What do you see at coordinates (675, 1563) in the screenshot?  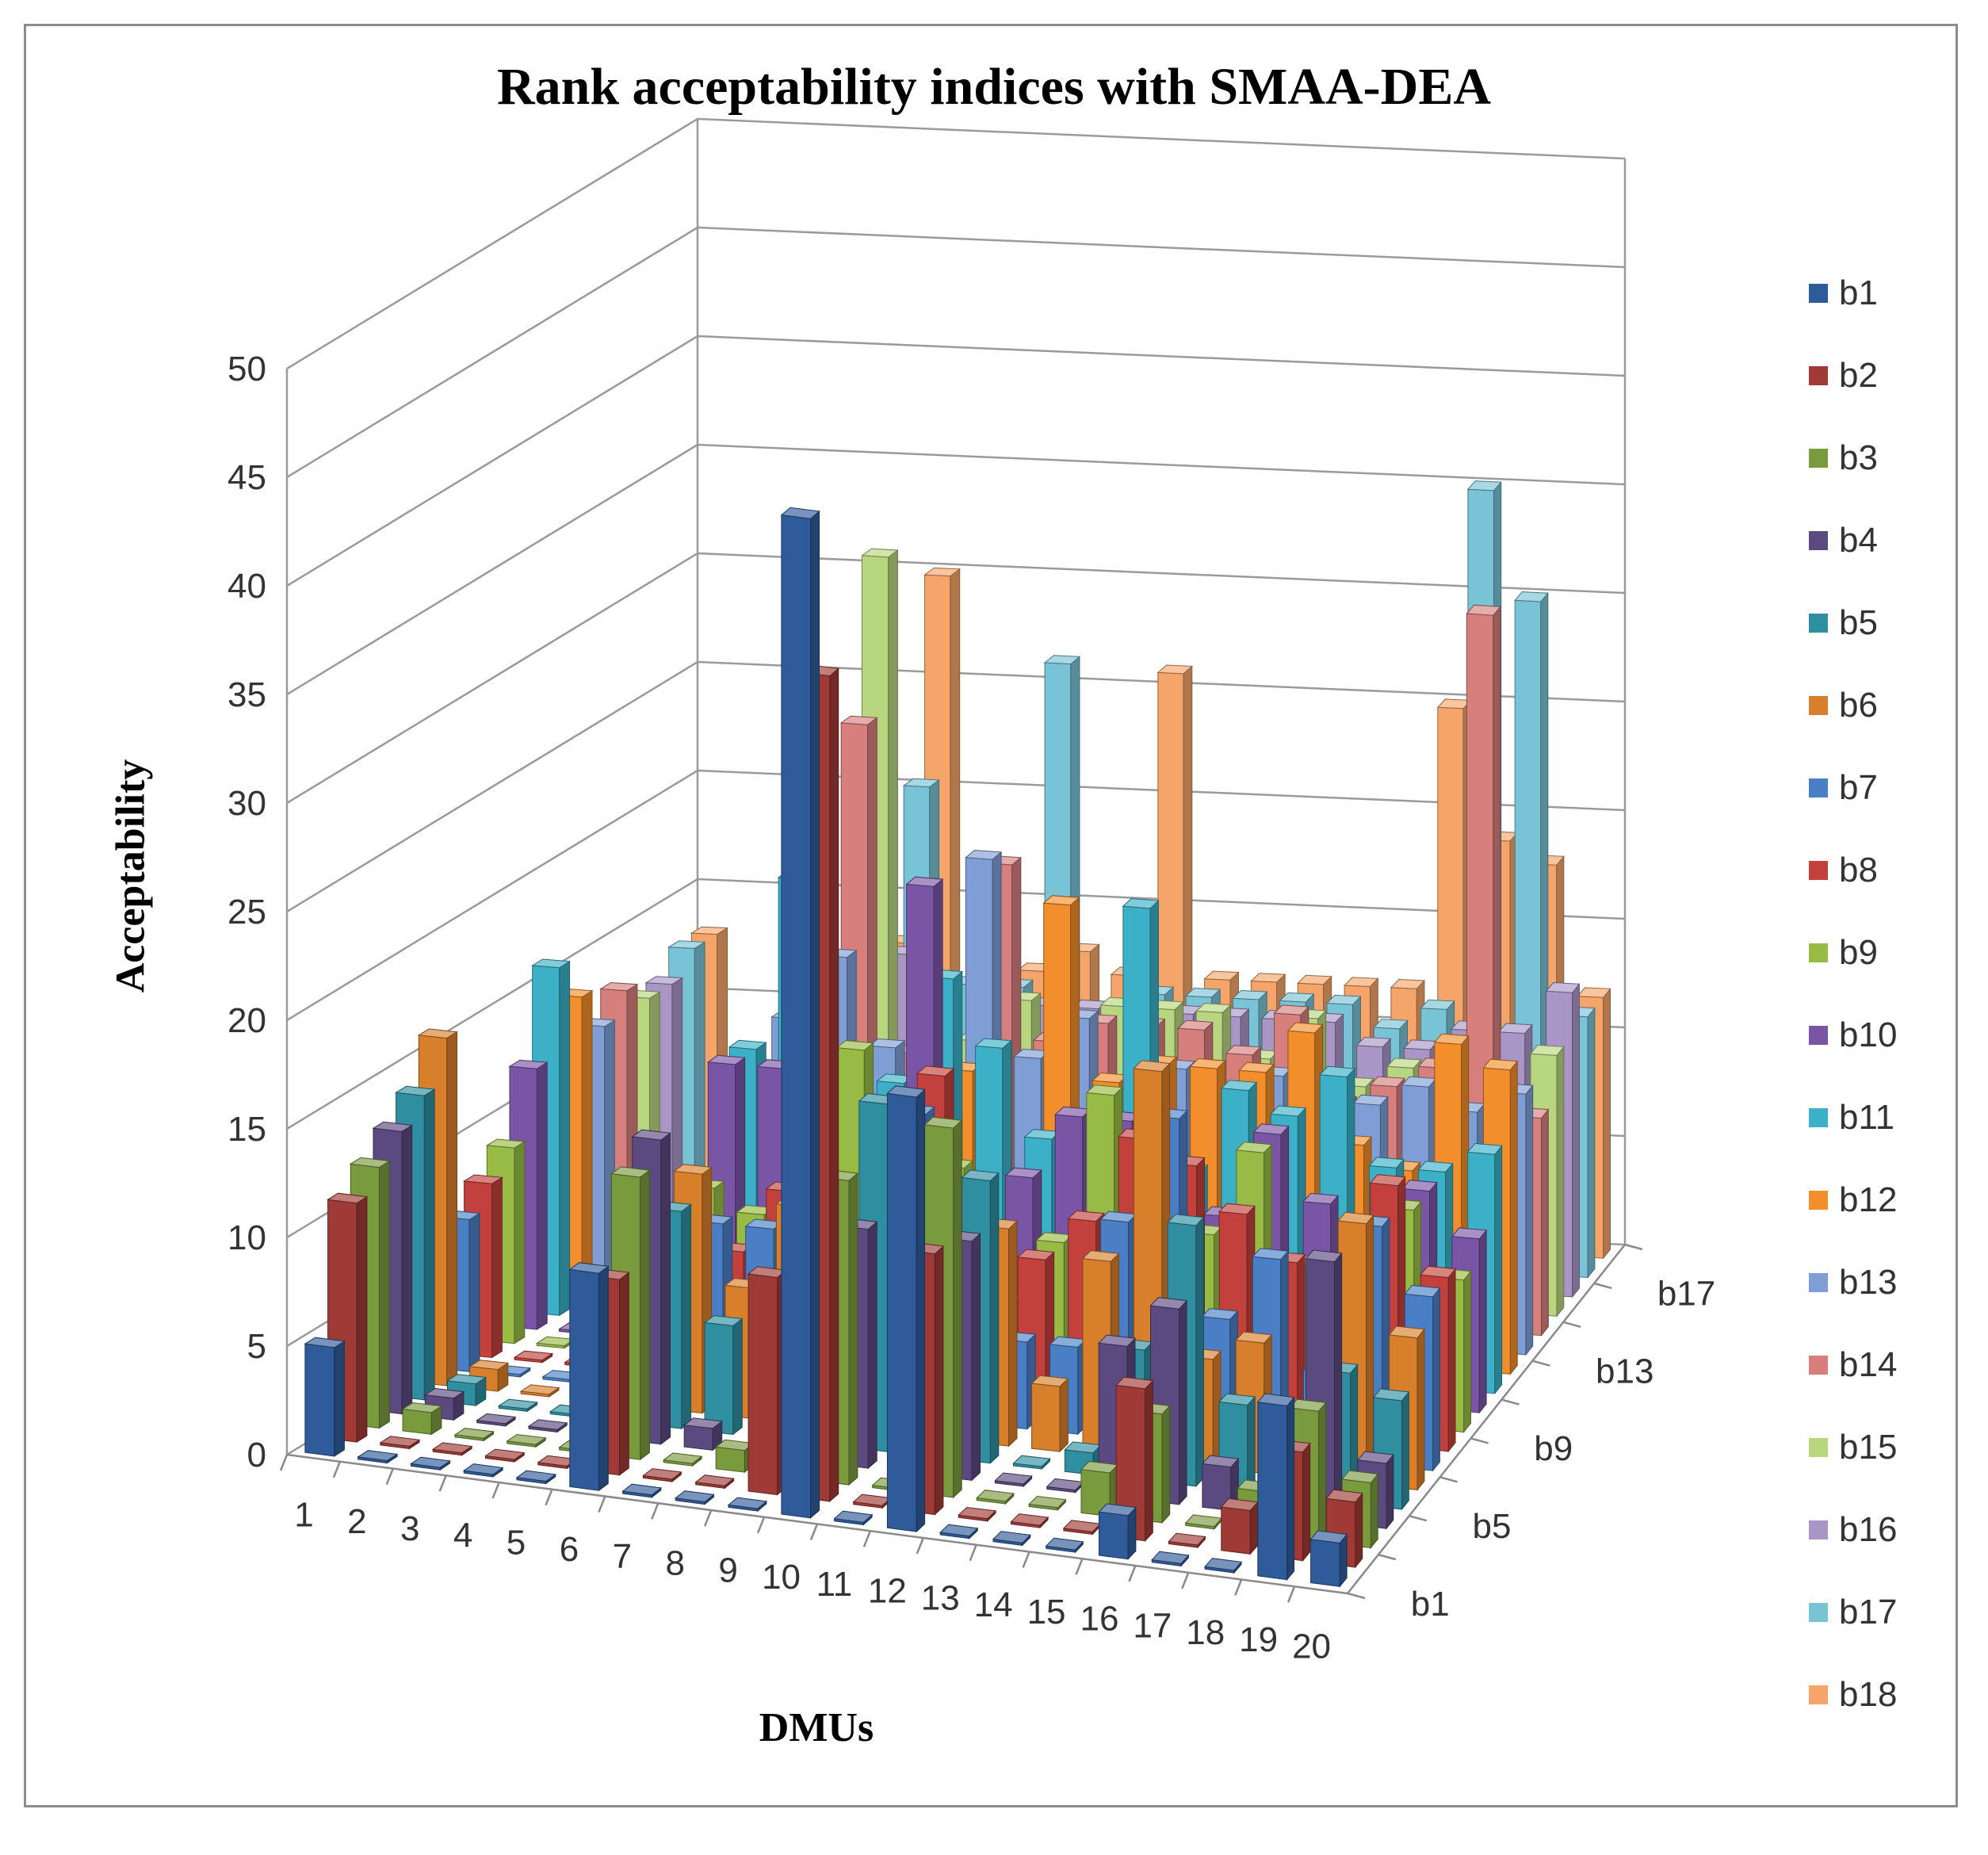 I see `x-tick-label: 8` at bounding box center [675, 1563].